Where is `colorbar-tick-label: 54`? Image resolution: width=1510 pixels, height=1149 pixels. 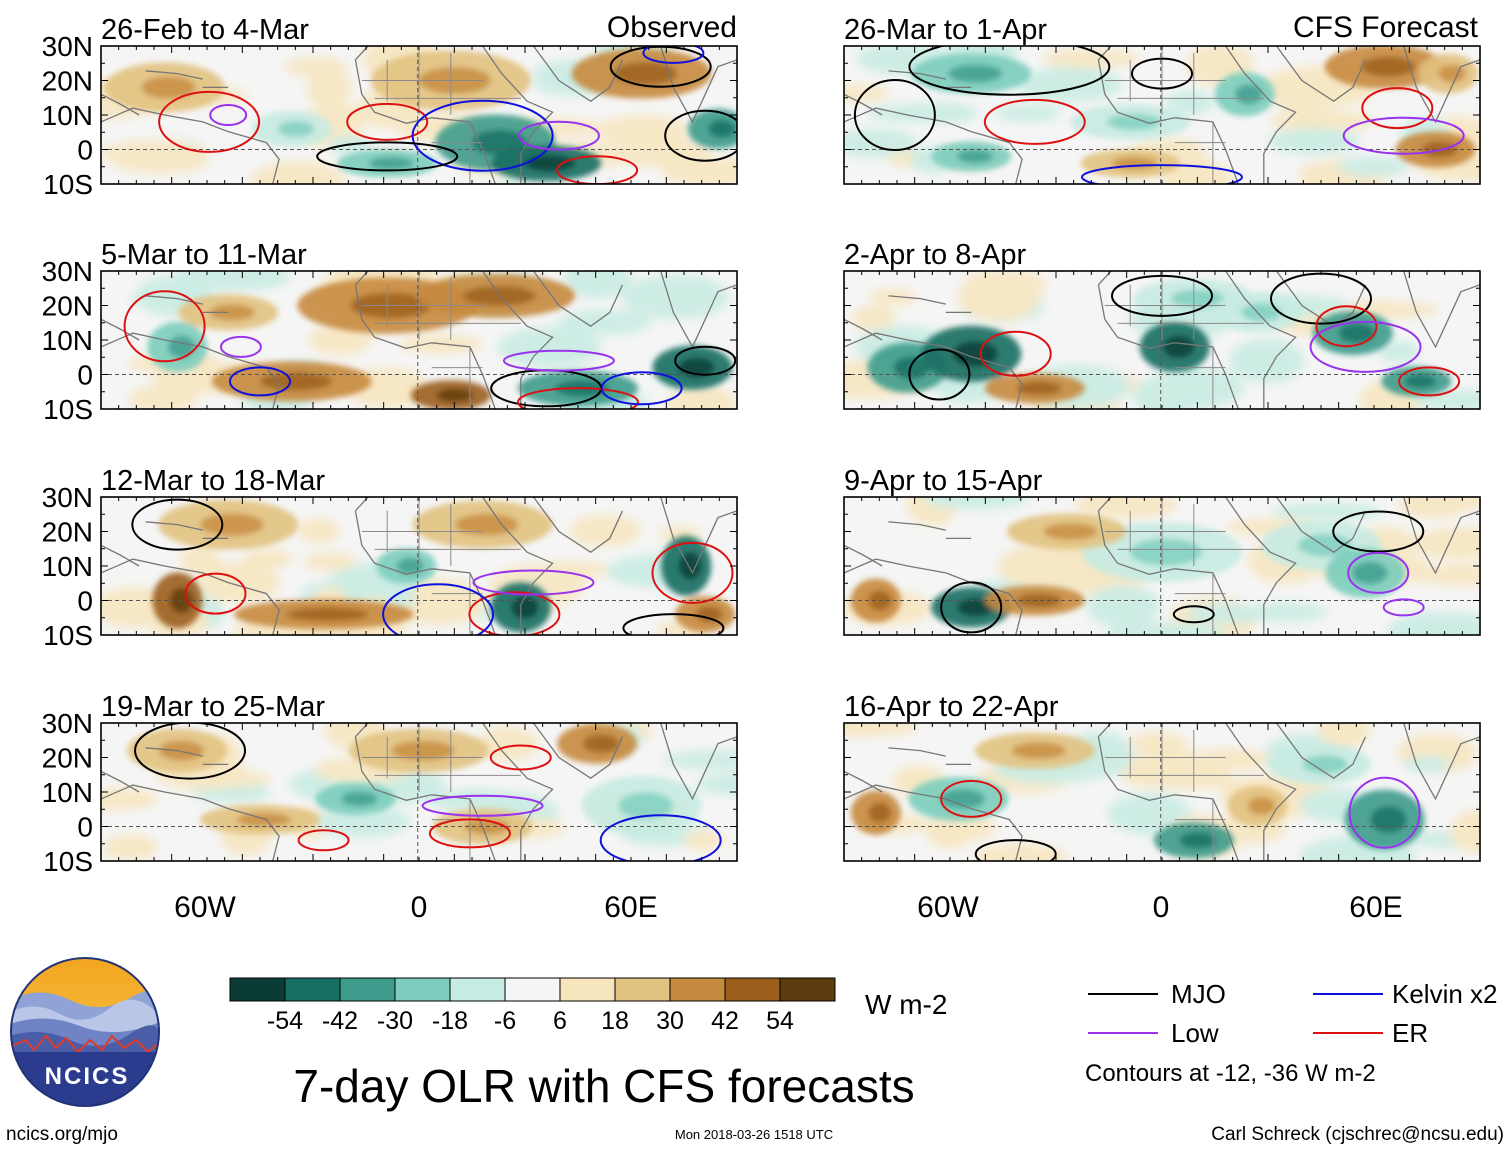 colorbar-tick-label: 54 is located at coordinates (780, 1021).